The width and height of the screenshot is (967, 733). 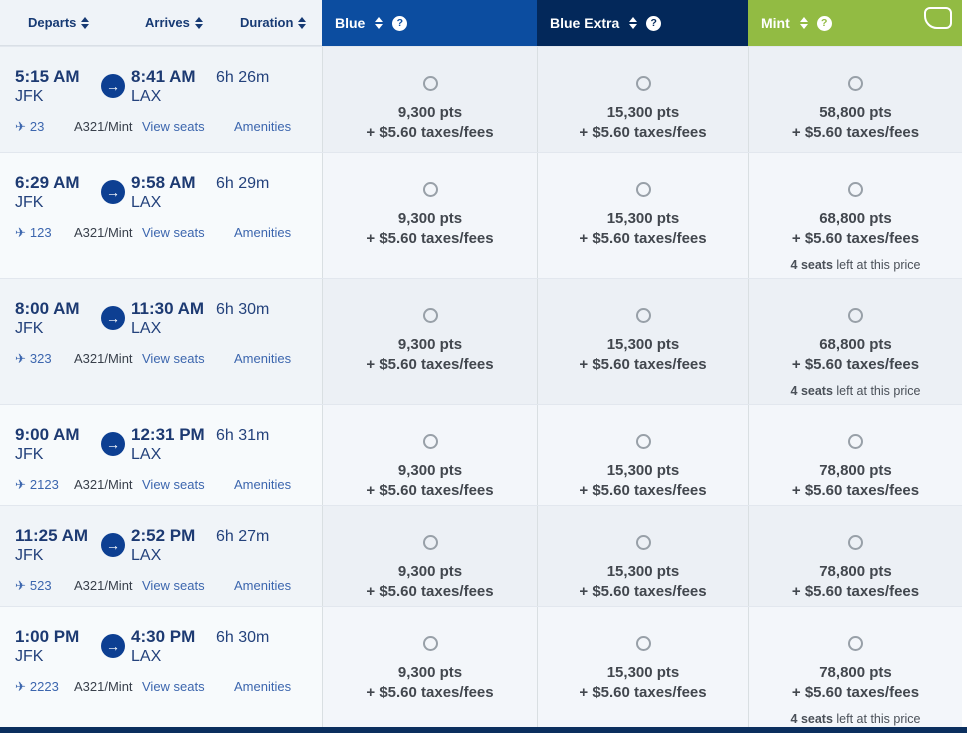 What do you see at coordinates (163, 76) in the screenshot?
I see `arrive-time: 8:41 AM` at bounding box center [163, 76].